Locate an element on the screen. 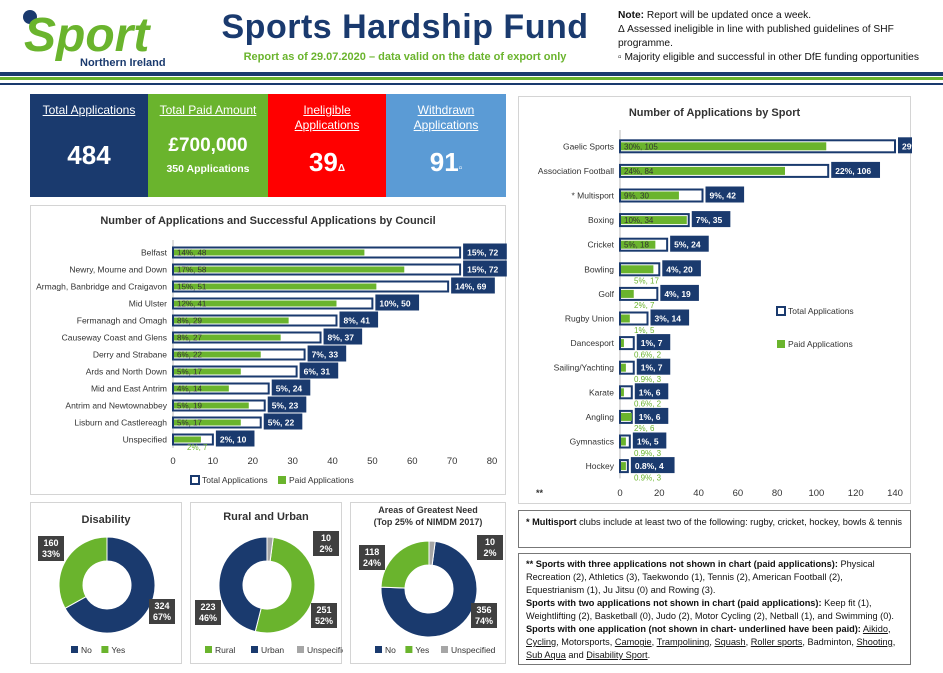 This screenshot has height=673, width=943. category-label: Sailing/Yachting is located at coordinates (584, 368).